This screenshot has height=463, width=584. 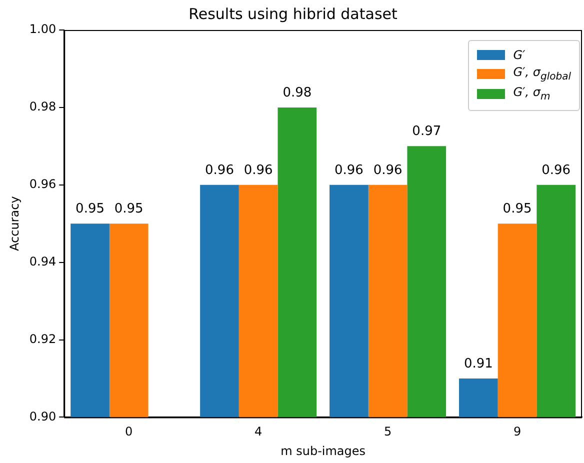 I want to click on x-axis-title: m sub-images, so click(x=323, y=451).